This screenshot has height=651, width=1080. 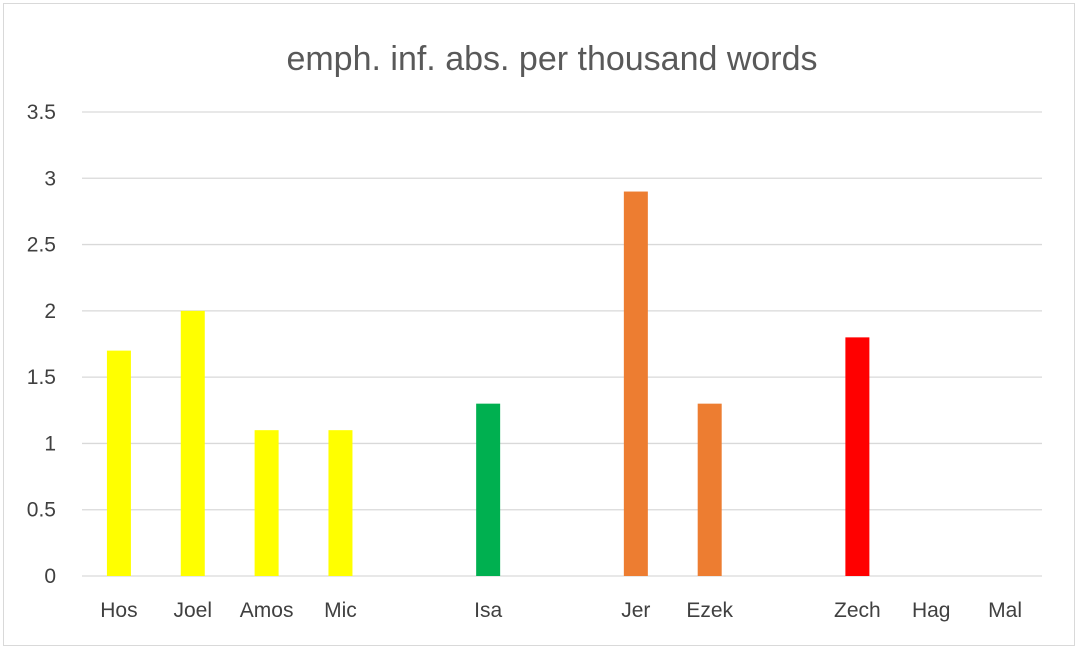 I want to click on x-axis-ticks: Hos Joel Amos Mic Isa Jer Ezek Zech Hag Mal, so click(x=561, y=610).